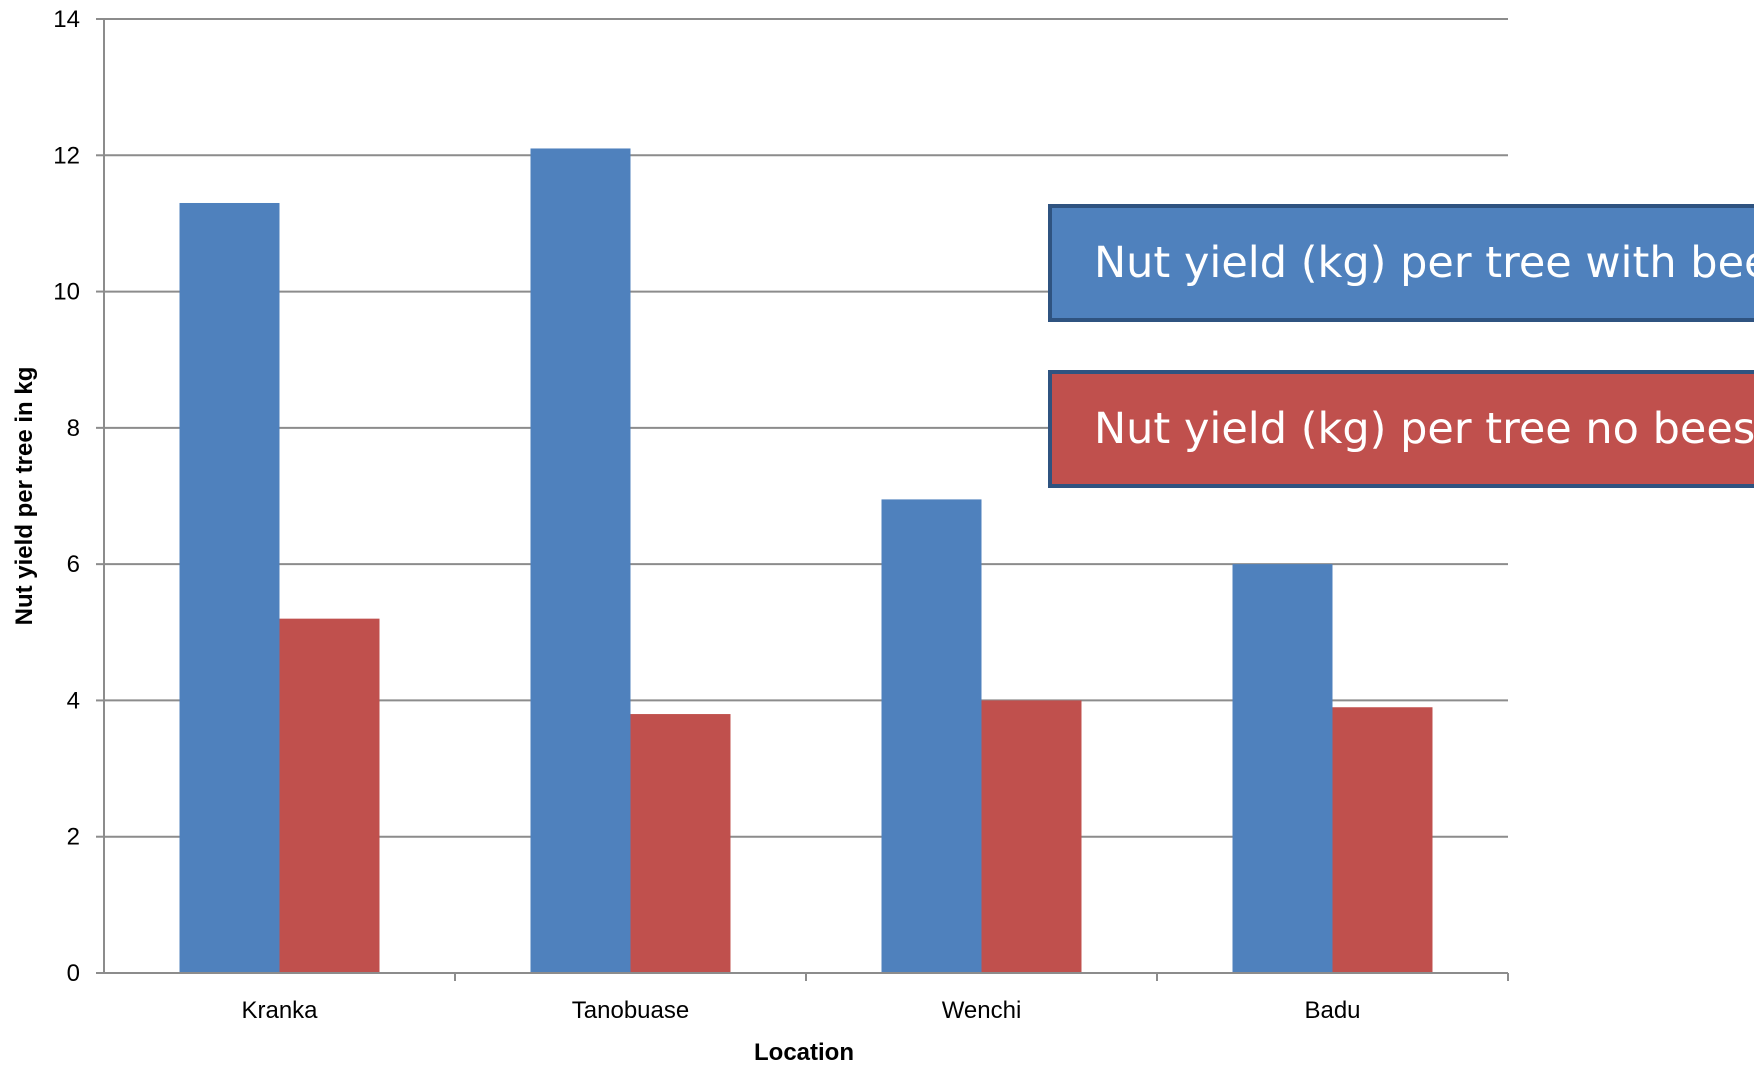 This screenshot has width=1754, height=1069. Describe the element at coordinates (73, 837) in the screenshot. I see `y-tick-label: 2` at that location.